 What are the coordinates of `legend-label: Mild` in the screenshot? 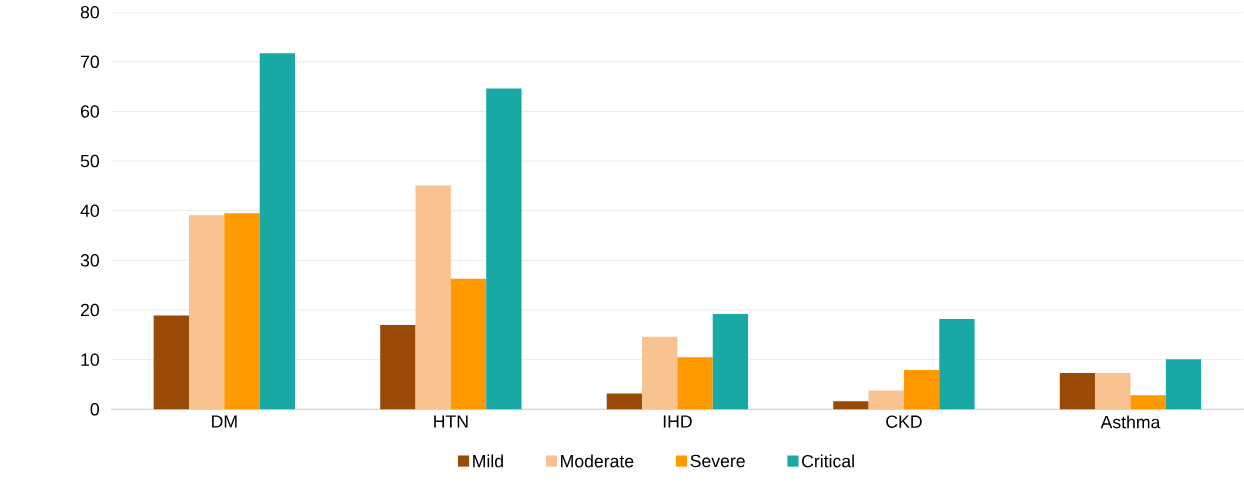 It's located at (488, 461).